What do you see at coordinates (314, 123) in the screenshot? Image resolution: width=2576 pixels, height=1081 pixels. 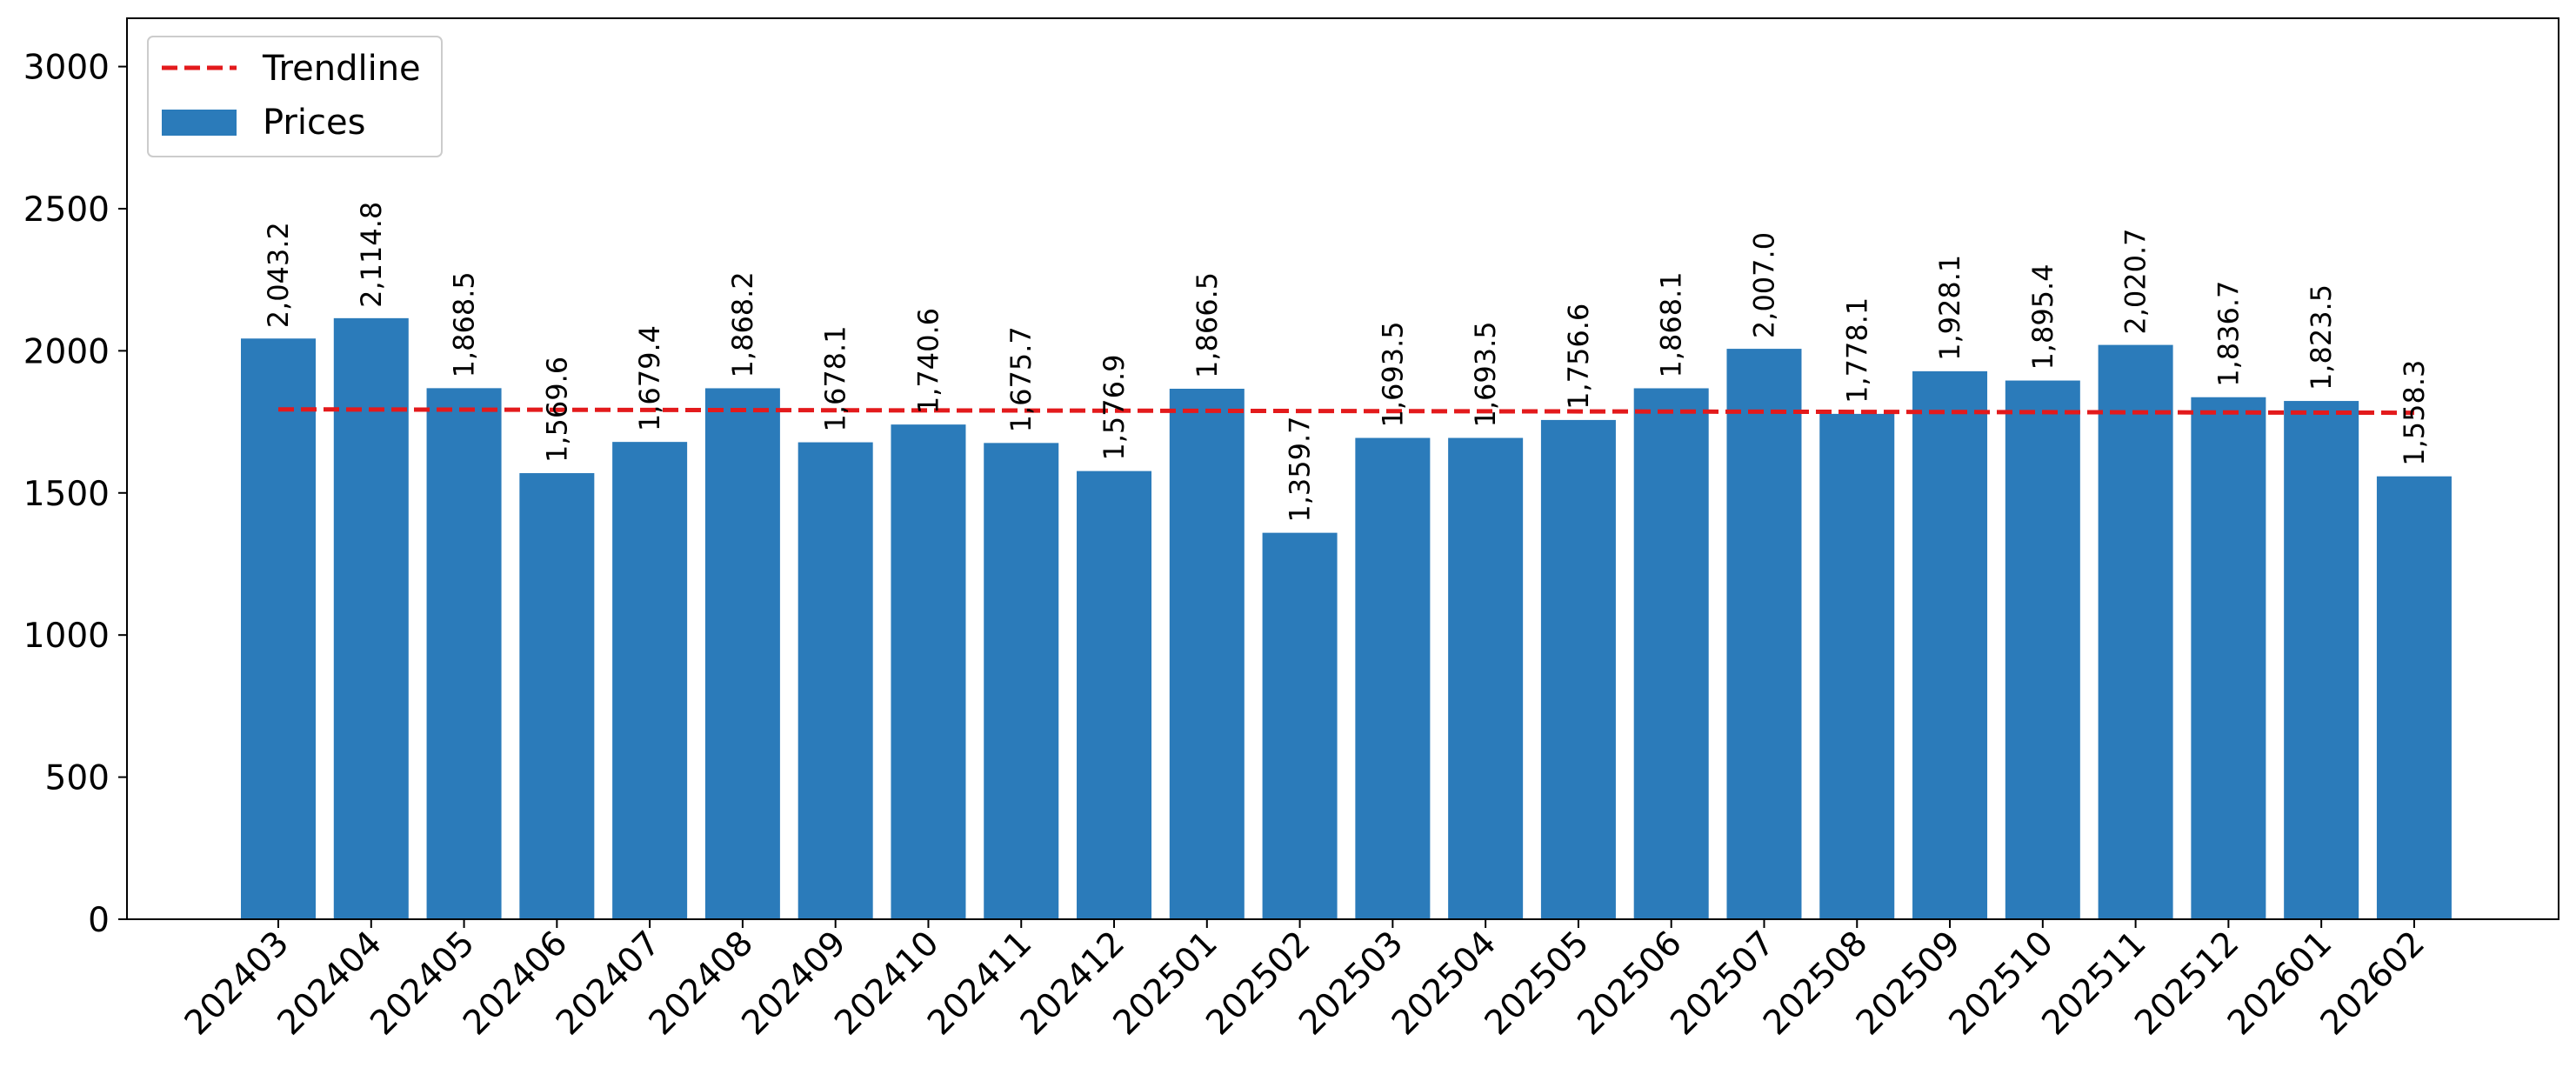 I see `legend-prices-label: Prices` at bounding box center [314, 123].